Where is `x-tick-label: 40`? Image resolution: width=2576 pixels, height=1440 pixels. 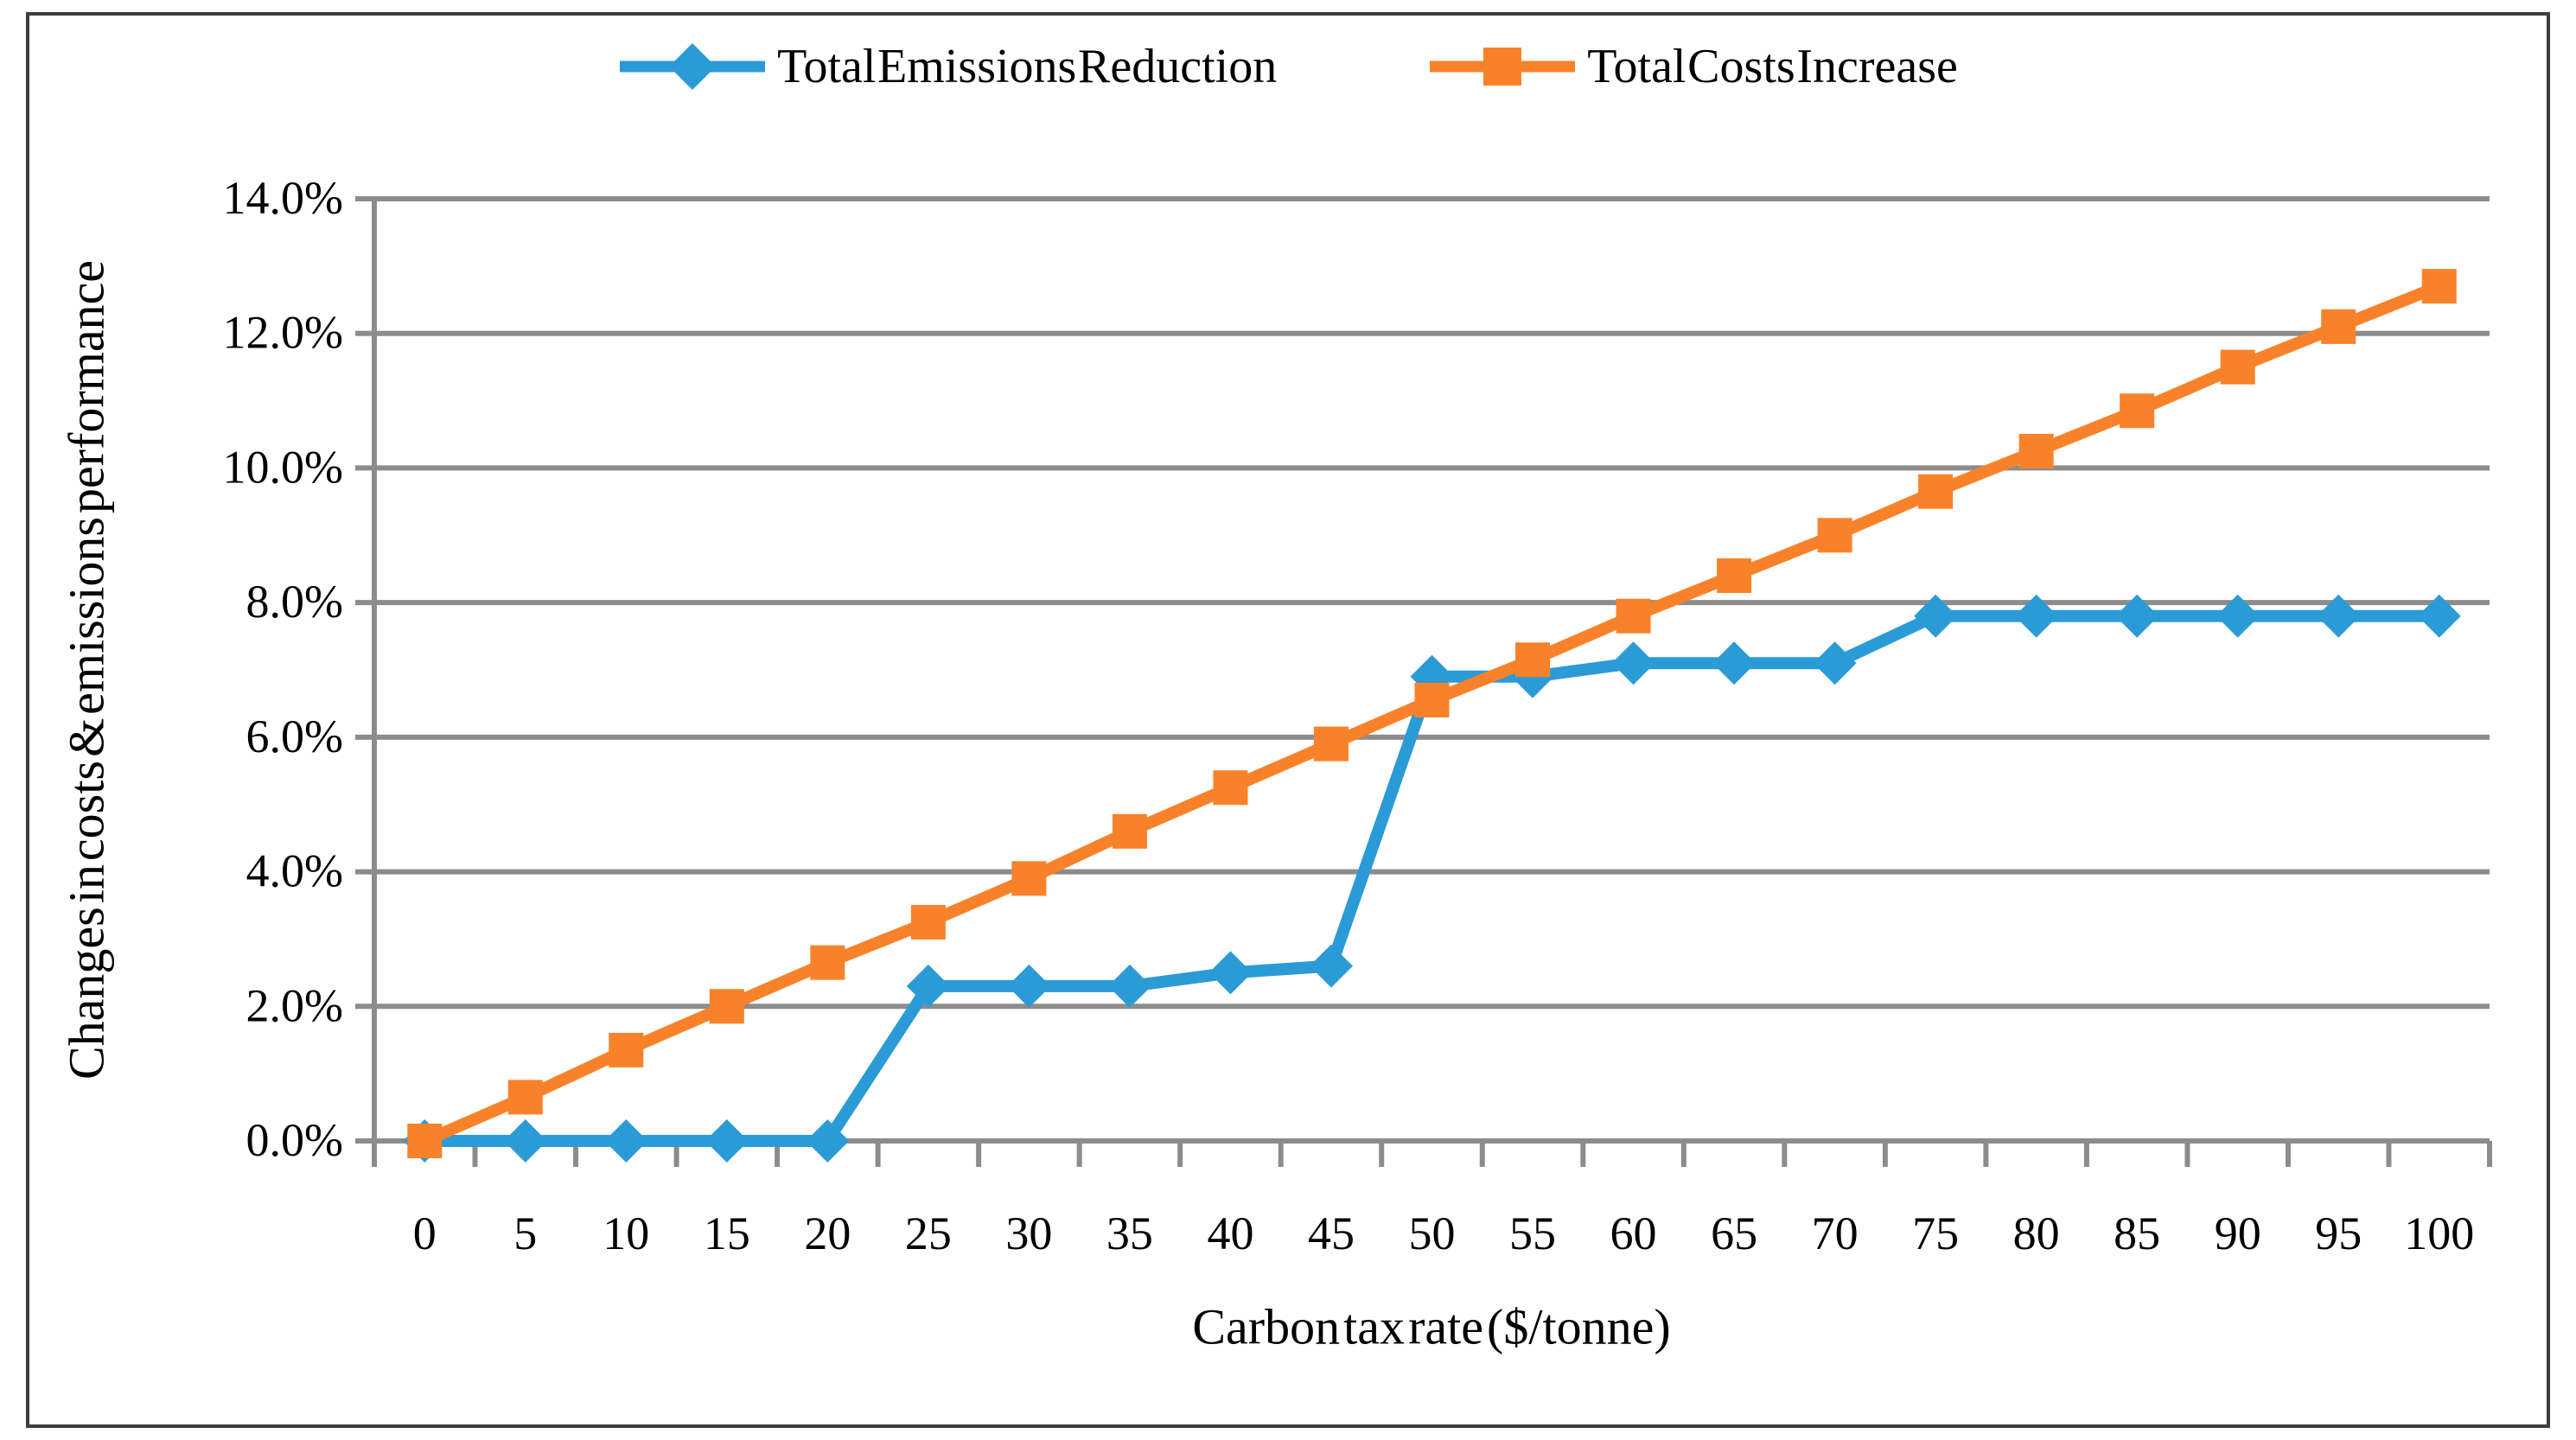
x-tick-label: 40 is located at coordinates (1230, 1233).